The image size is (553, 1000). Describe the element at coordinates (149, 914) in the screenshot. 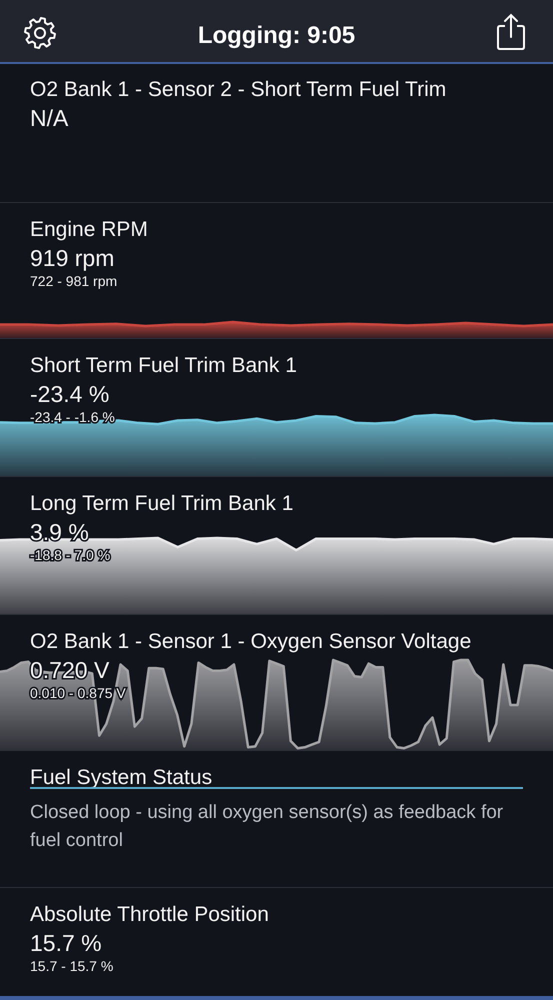

I see `text: Absolute Throttle Position` at that location.